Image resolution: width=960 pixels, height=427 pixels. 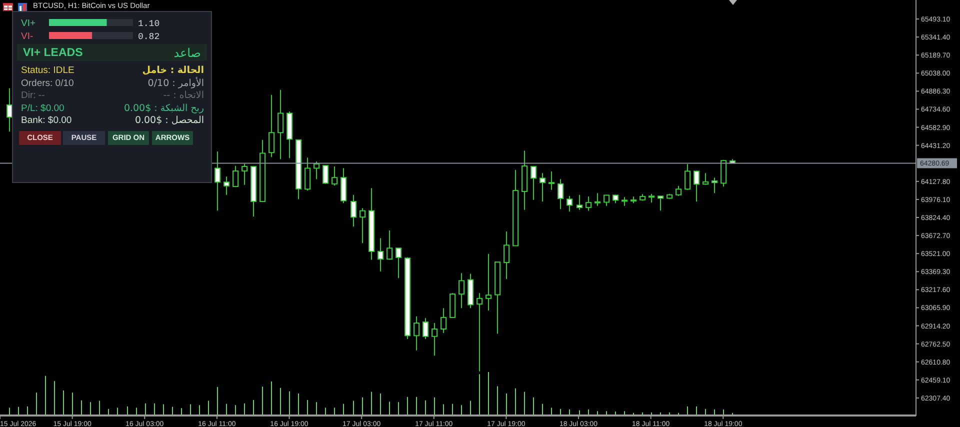 What do you see at coordinates (47, 84) in the screenshot?
I see `annotation: Orders: 0/10` at bounding box center [47, 84].